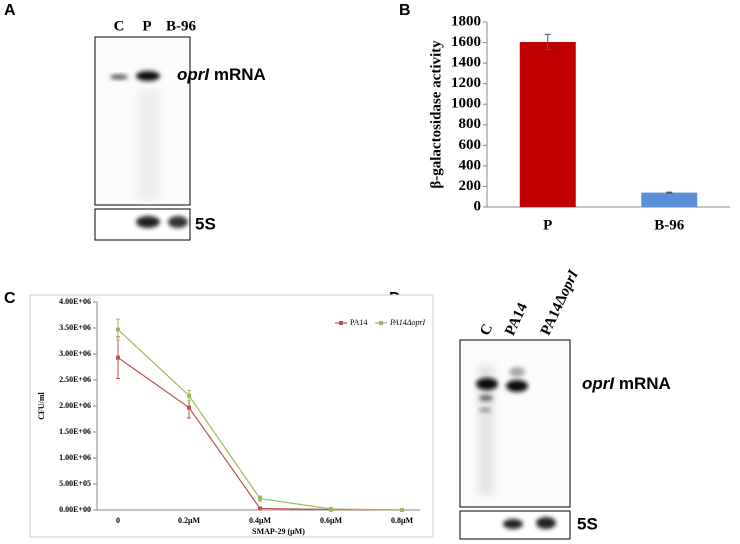 This screenshot has width=740, height=544. Describe the element at coordinates (359, 322) in the screenshot. I see `legend-label: PA14` at that location.